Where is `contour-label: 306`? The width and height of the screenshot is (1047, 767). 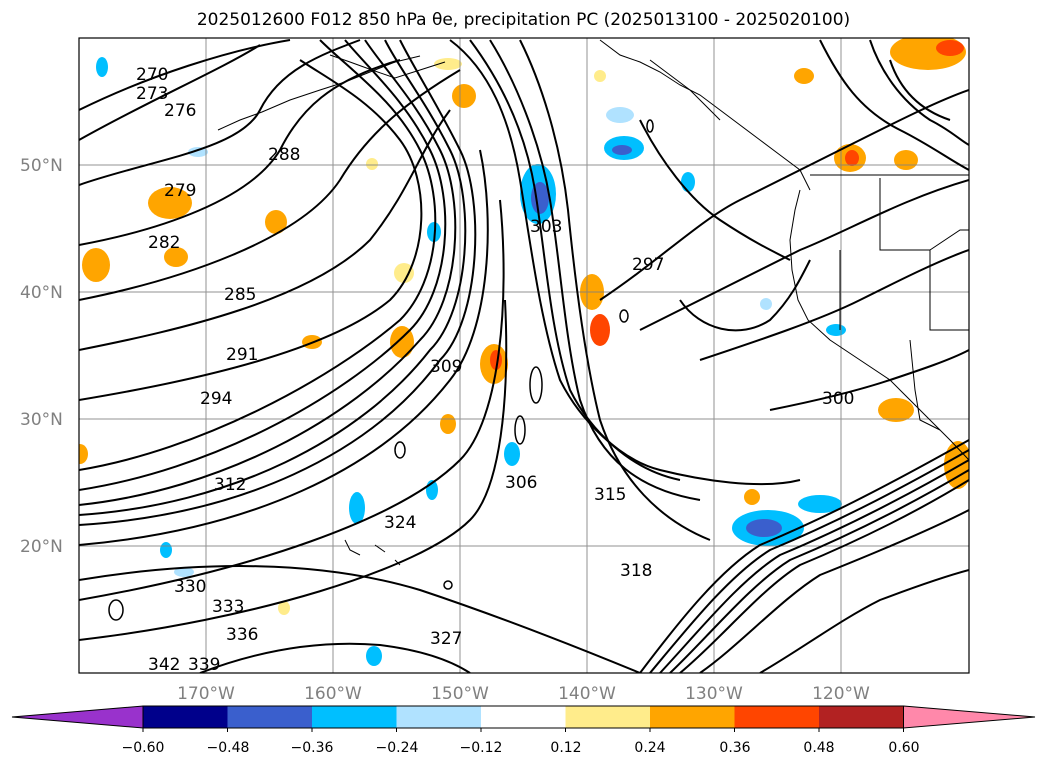 contour-label: 306 is located at coordinates (521, 483).